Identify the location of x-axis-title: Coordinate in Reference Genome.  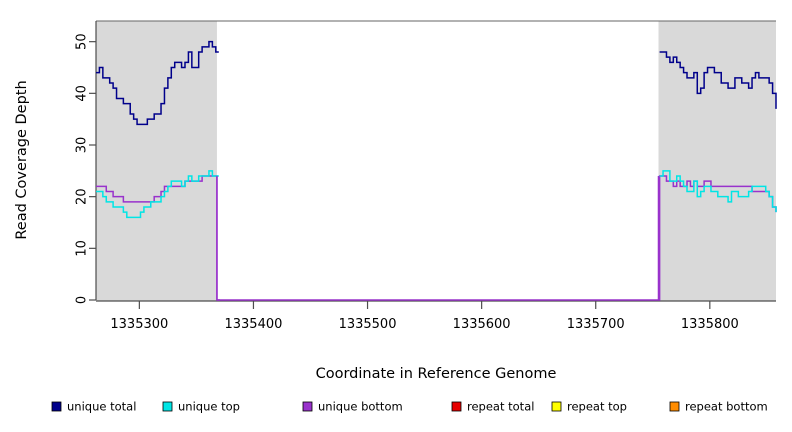
(436, 374).